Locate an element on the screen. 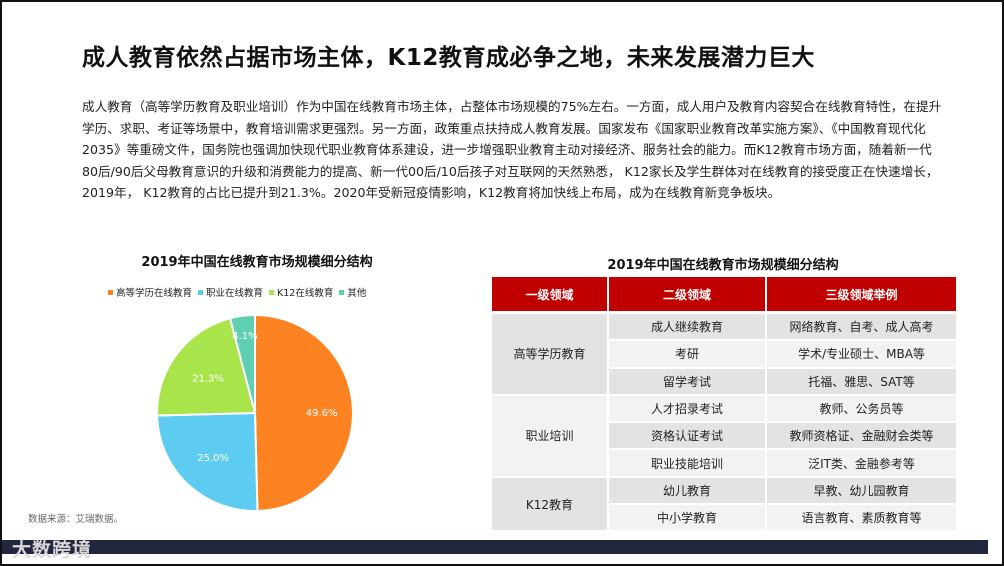  level2-cell: 留学考试 is located at coordinates (687, 382).